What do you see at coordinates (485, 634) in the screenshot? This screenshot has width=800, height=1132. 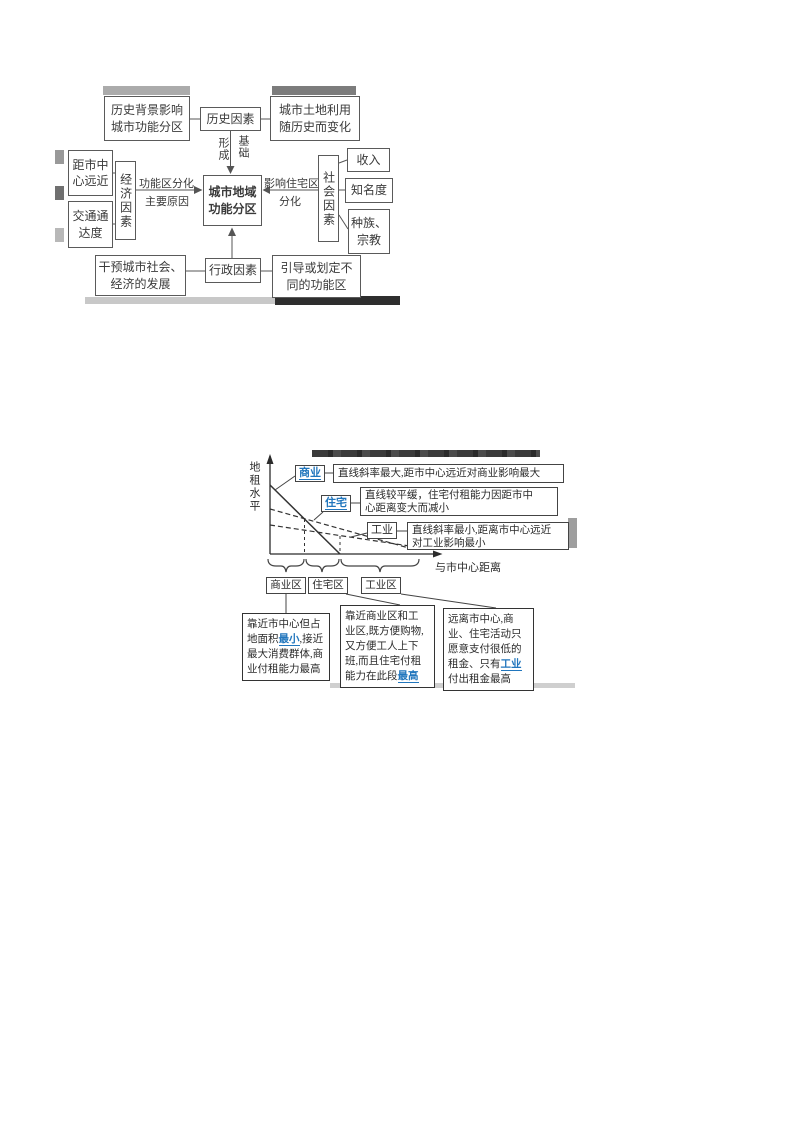 I see `note-line: 业、住宅活动只` at bounding box center [485, 634].